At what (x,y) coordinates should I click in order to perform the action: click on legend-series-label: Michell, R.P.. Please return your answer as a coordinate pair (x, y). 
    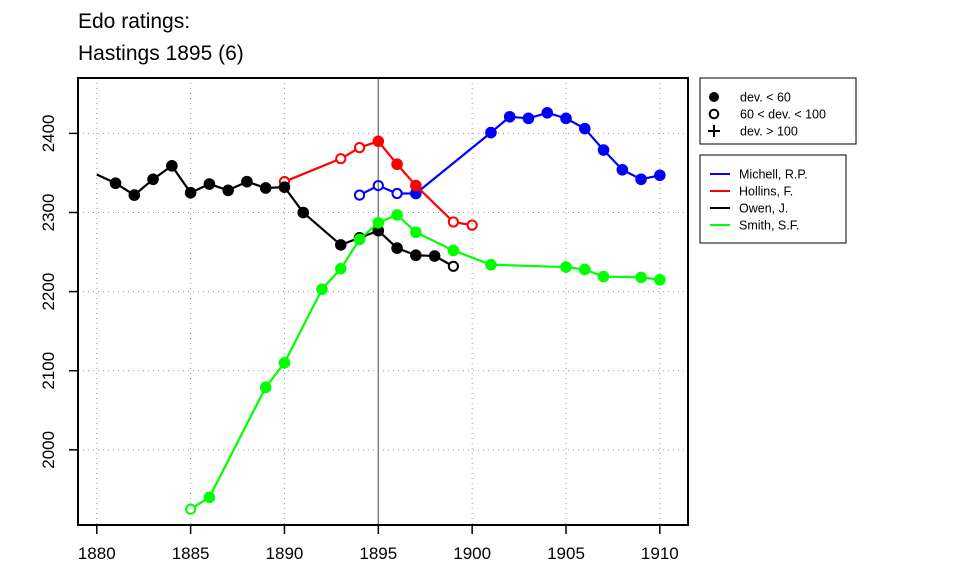
    Looking at the image, I should click on (773, 175).